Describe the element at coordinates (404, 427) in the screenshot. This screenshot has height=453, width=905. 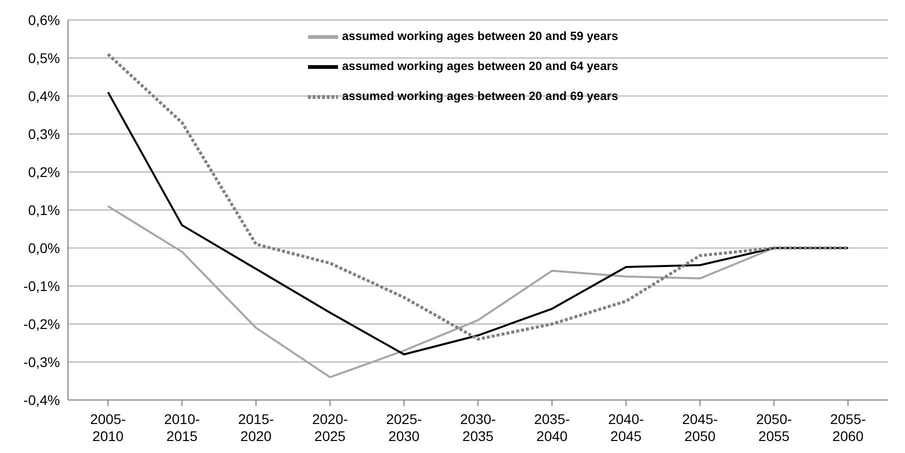
I see `x-tick-label: 2025-2030` at that location.